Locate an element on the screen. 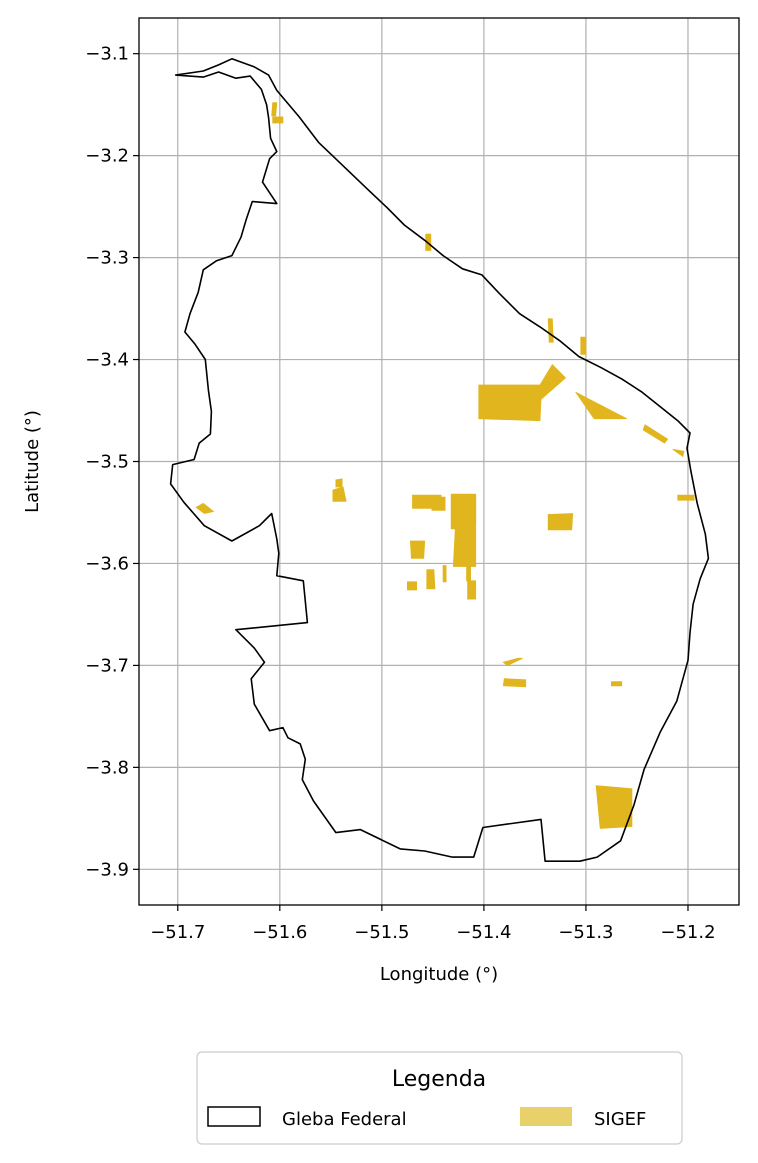 The height and width of the screenshot is (1163, 758). legend-label-gleba-federal: Gleba Federal is located at coordinates (344, 1119).